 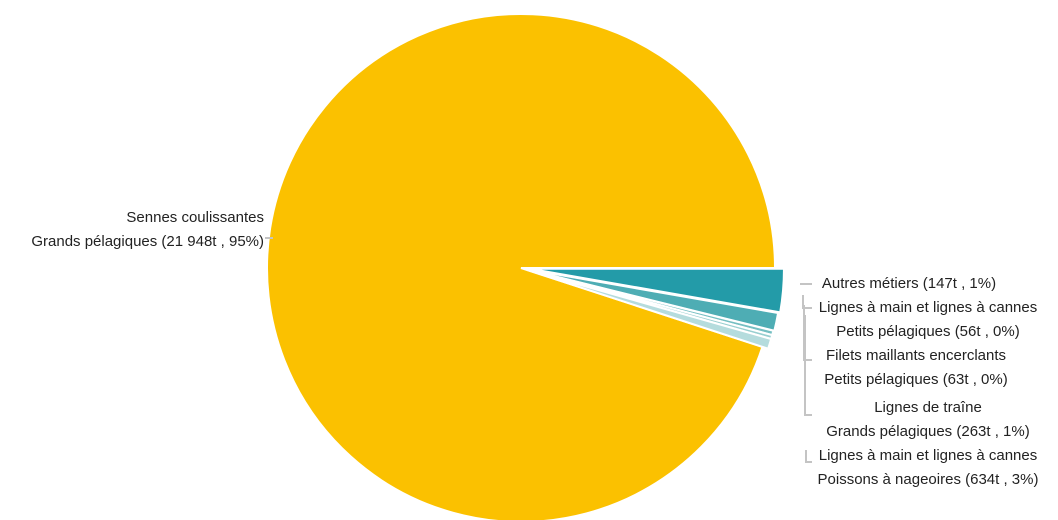 I want to click on slice-label: Petits pélagiques (56t , 0%), so click(x=927, y=331).